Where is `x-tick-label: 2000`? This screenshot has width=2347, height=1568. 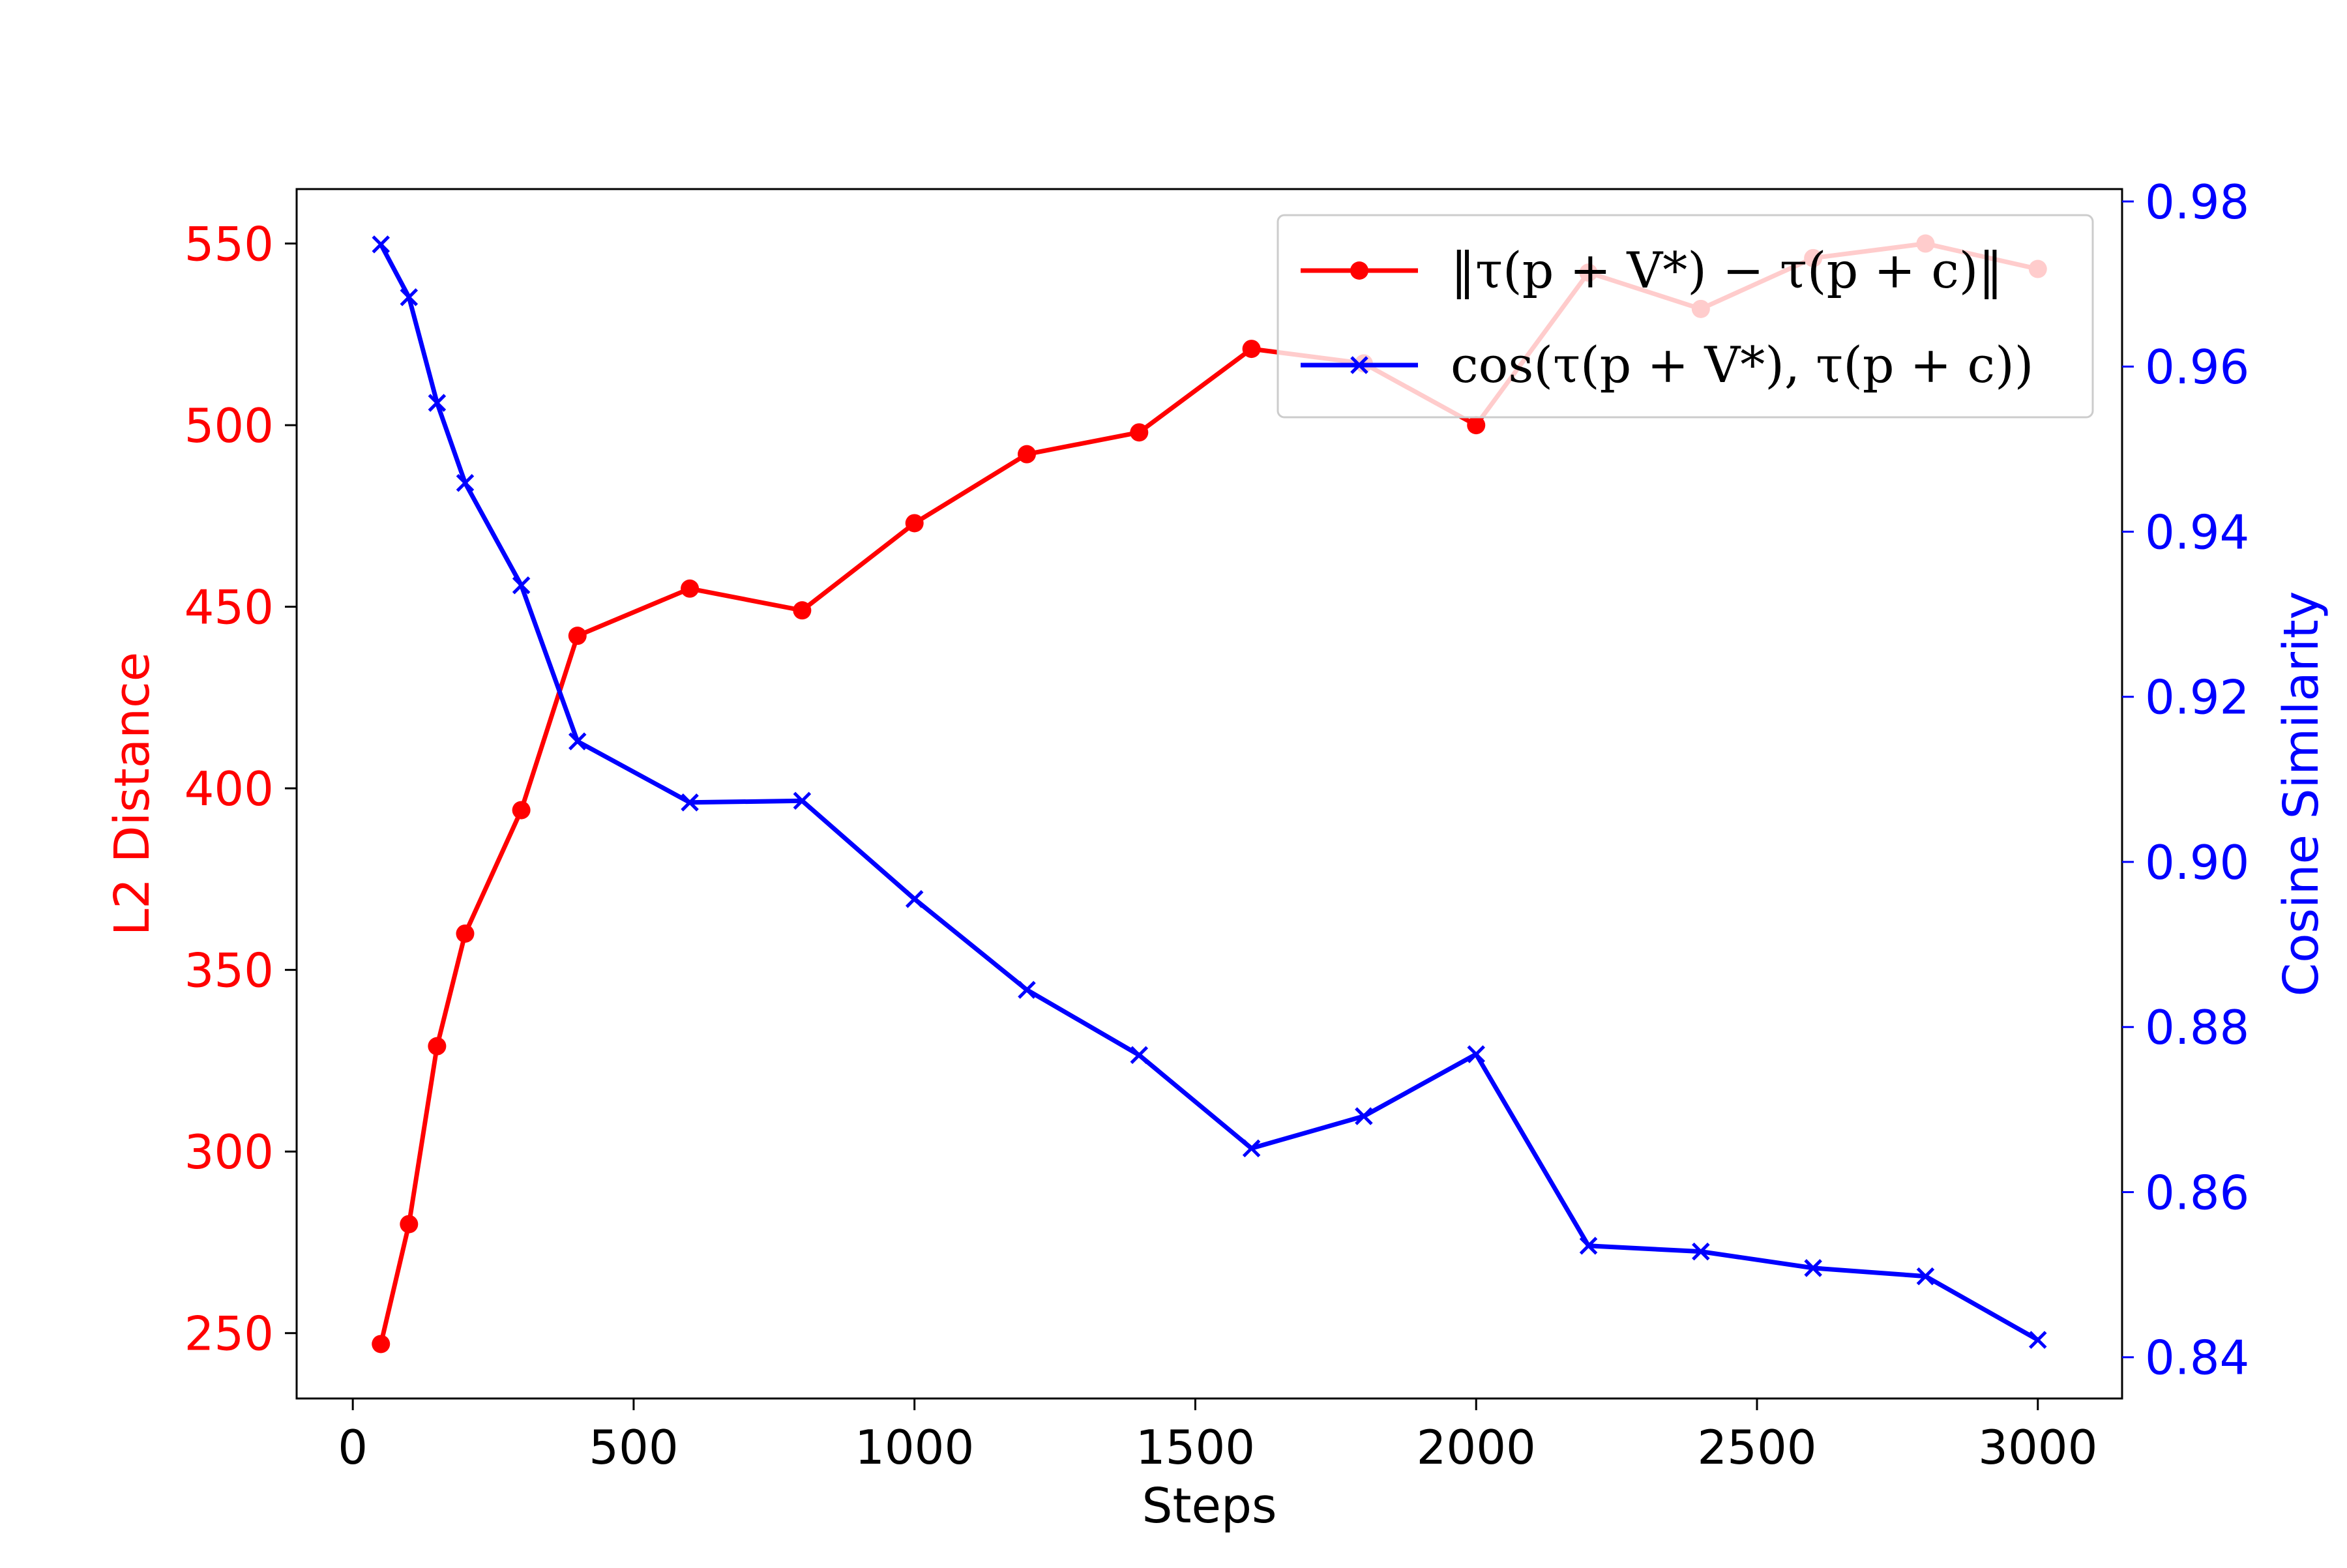 x-tick-label: 2000 is located at coordinates (1476, 1448).